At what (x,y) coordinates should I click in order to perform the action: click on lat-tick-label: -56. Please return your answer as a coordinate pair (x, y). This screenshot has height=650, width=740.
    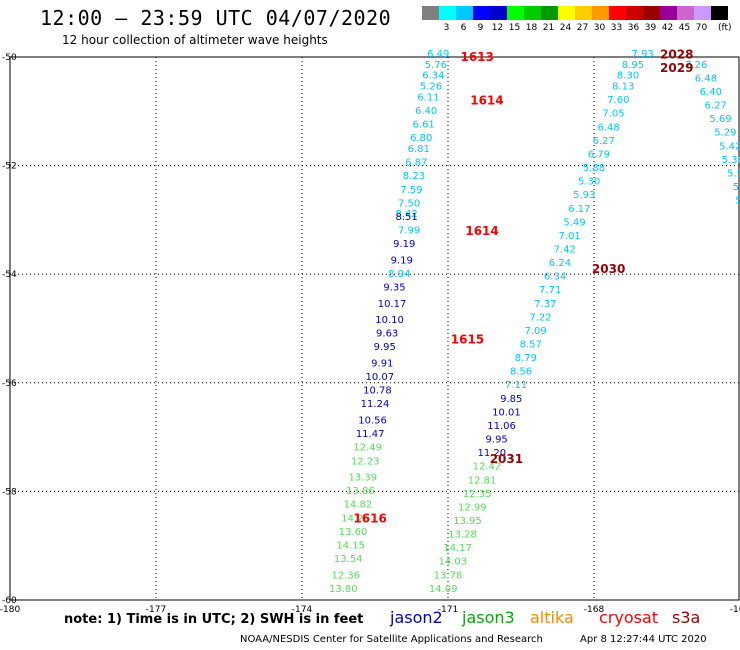
    Looking at the image, I should click on (9, 384).